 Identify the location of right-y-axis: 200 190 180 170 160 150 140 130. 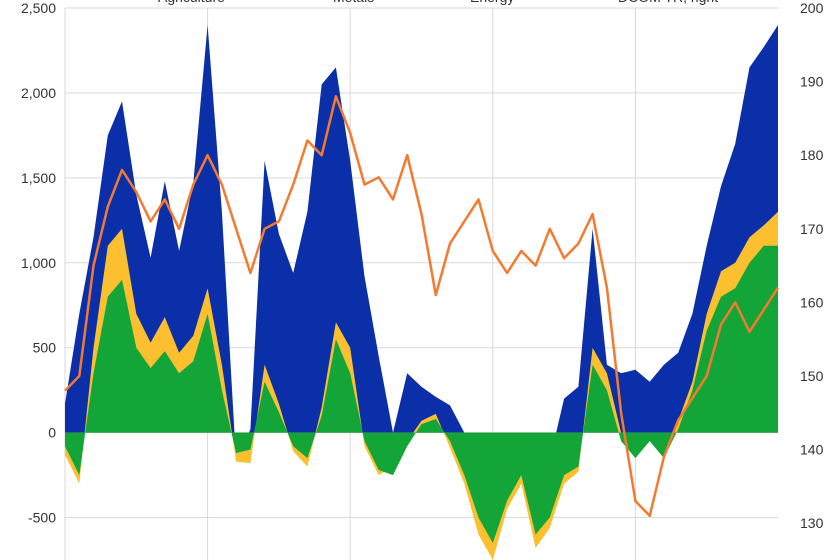
(812, 265).